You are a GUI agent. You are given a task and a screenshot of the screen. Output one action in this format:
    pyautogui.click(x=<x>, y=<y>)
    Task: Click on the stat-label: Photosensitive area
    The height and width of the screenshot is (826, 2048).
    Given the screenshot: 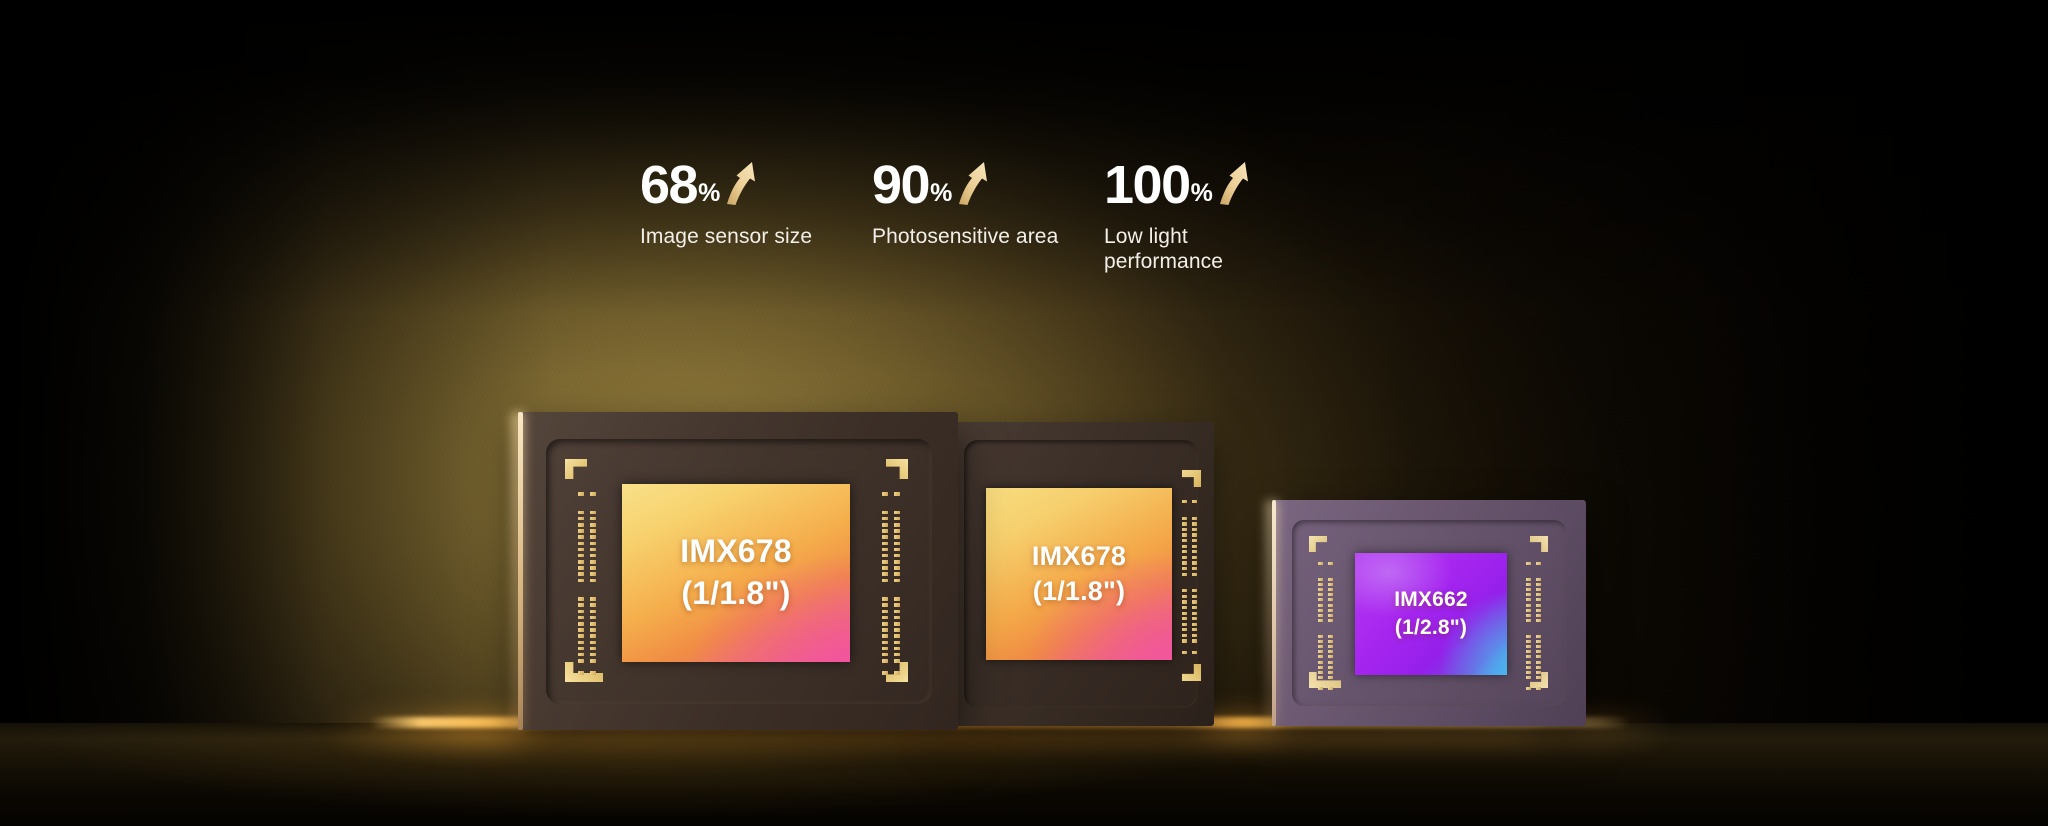 What is the action you would take?
    pyautogui.click(x=965, y=236)
    